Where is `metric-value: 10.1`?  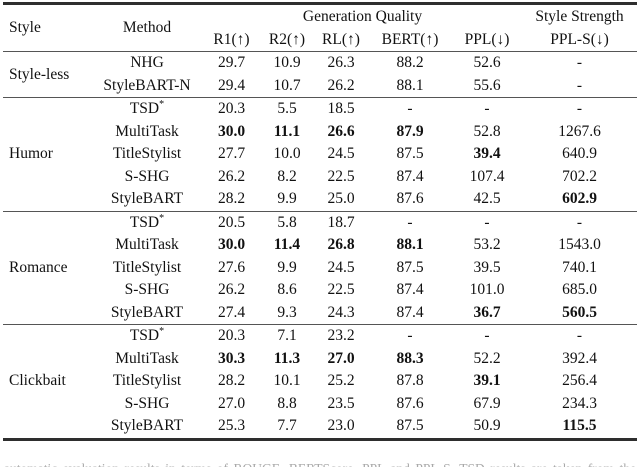 metric-value: 10.1 is located at coordinates (287, 381).